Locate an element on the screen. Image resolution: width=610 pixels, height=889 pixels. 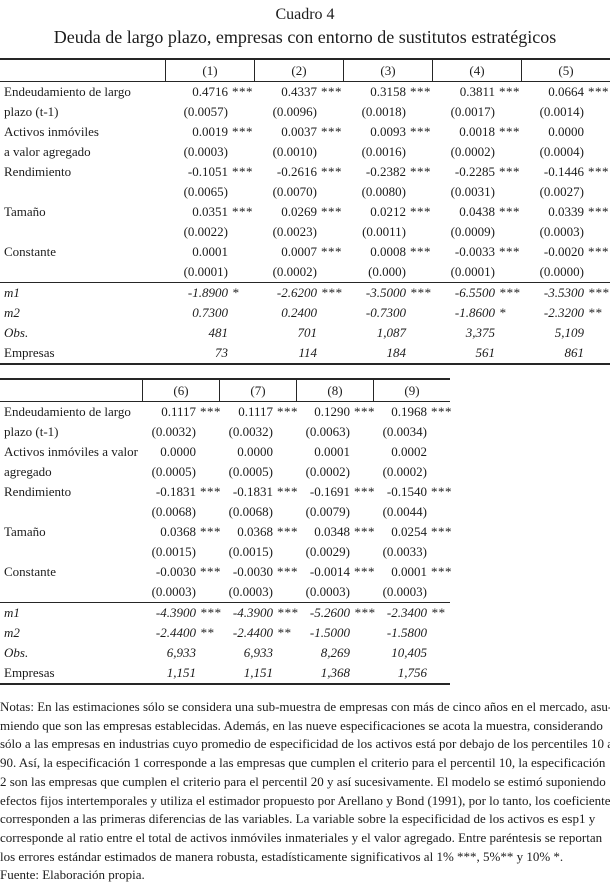
data-cell: 0.0037 *** is located at coordinates (298, 132).